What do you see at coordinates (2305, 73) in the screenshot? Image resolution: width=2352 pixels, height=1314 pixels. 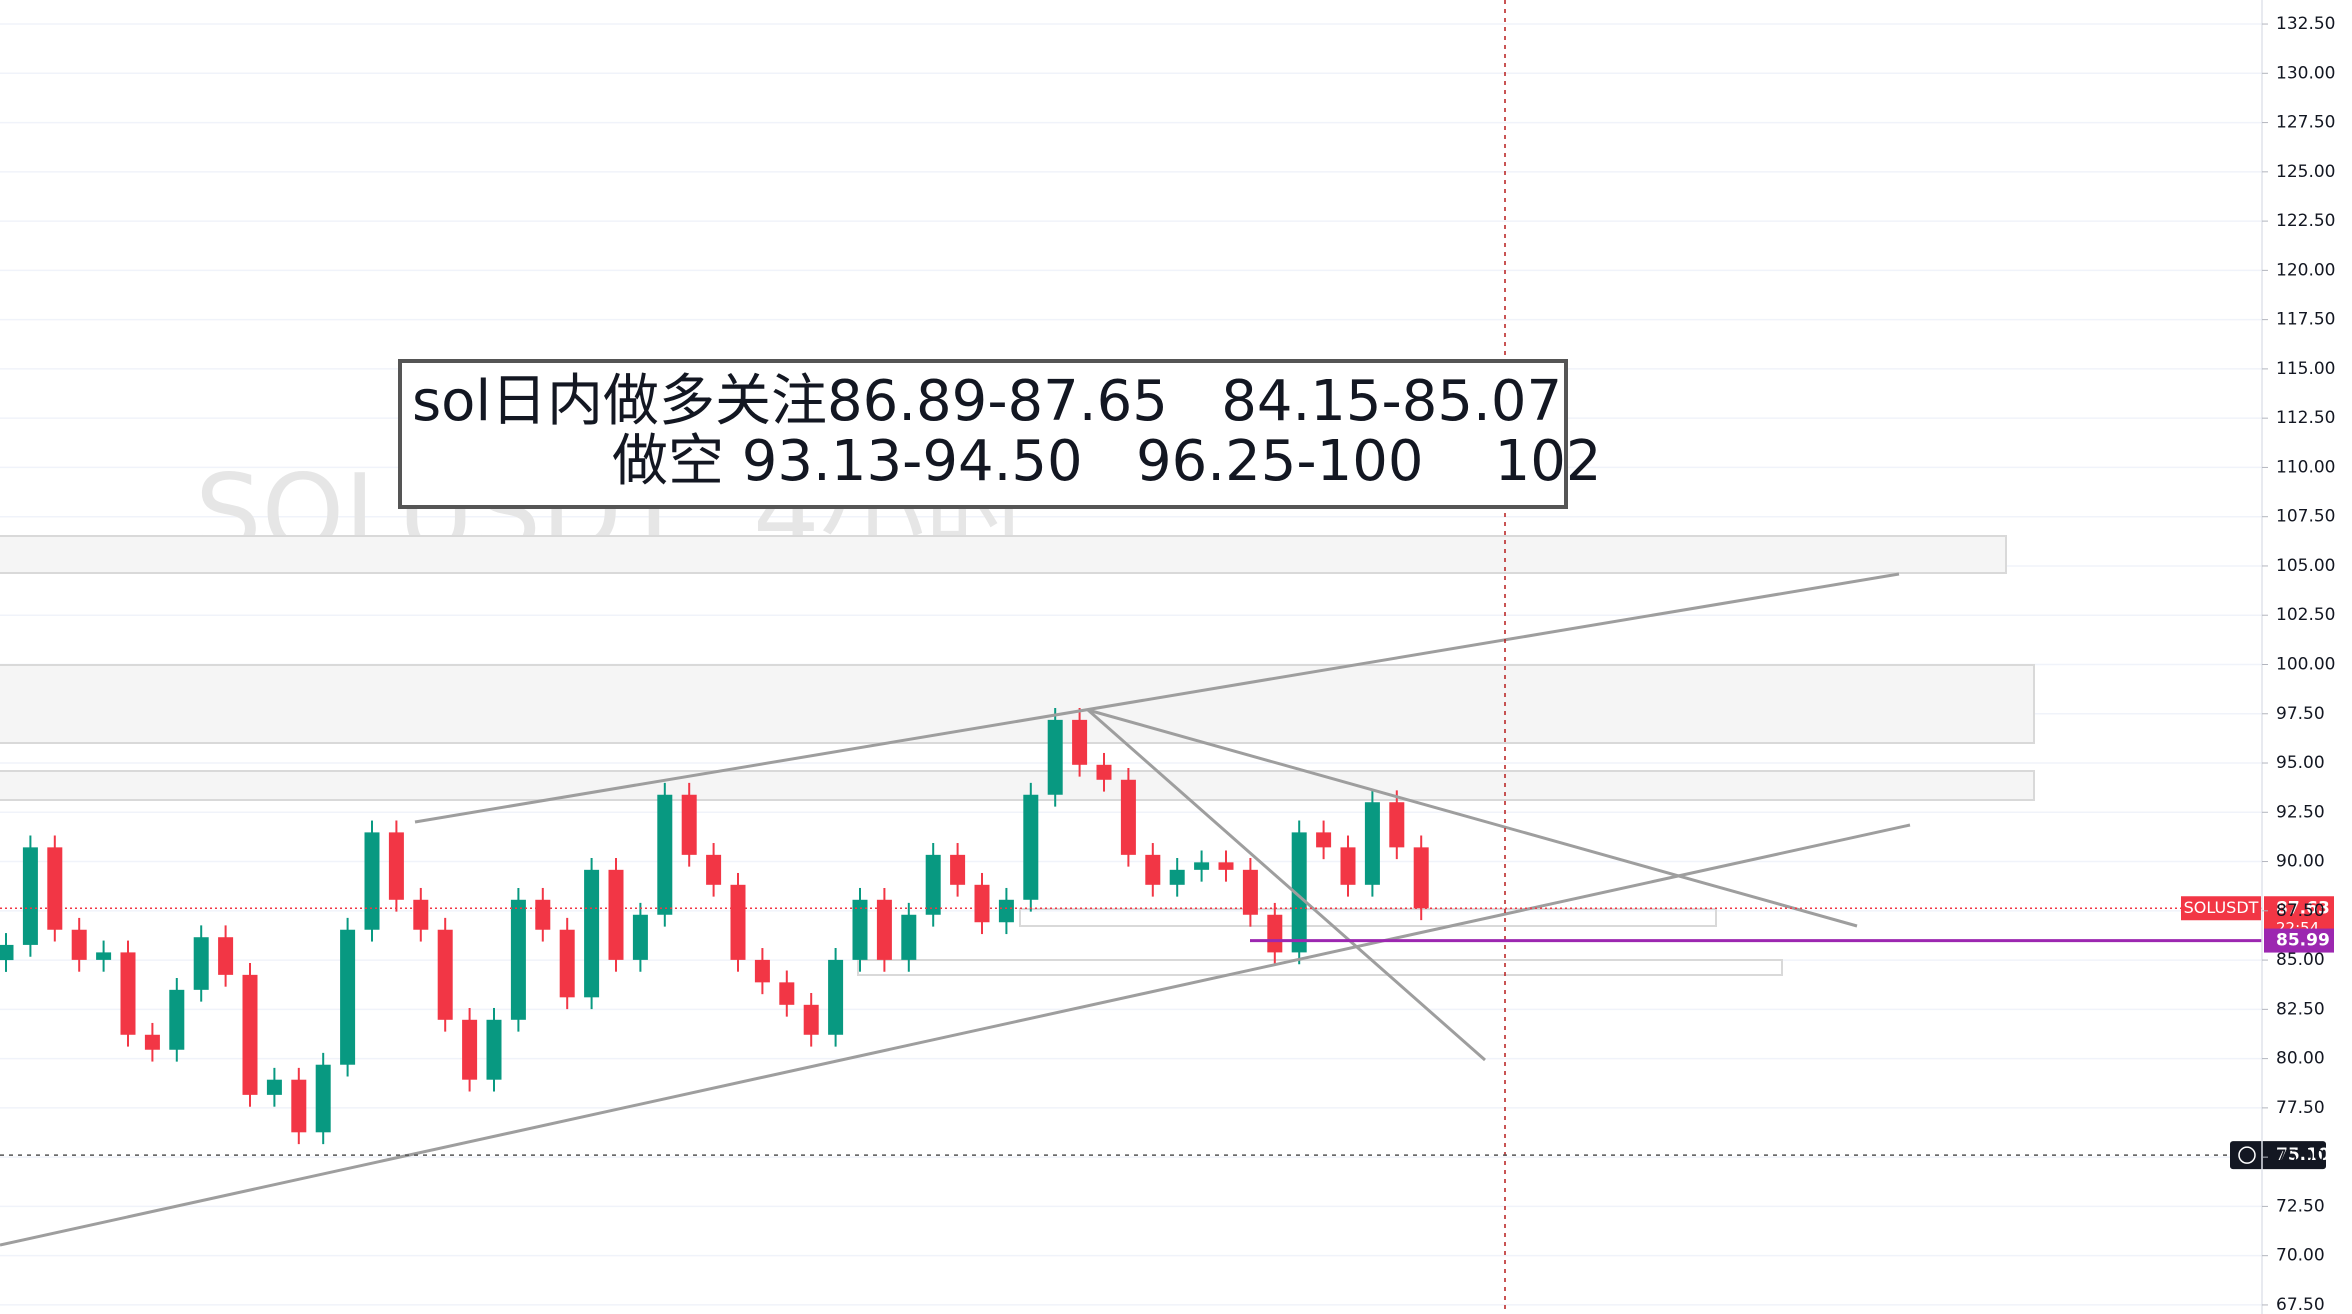 I see `y-tick-label: 130.00` at bounding box center [2305, 73].